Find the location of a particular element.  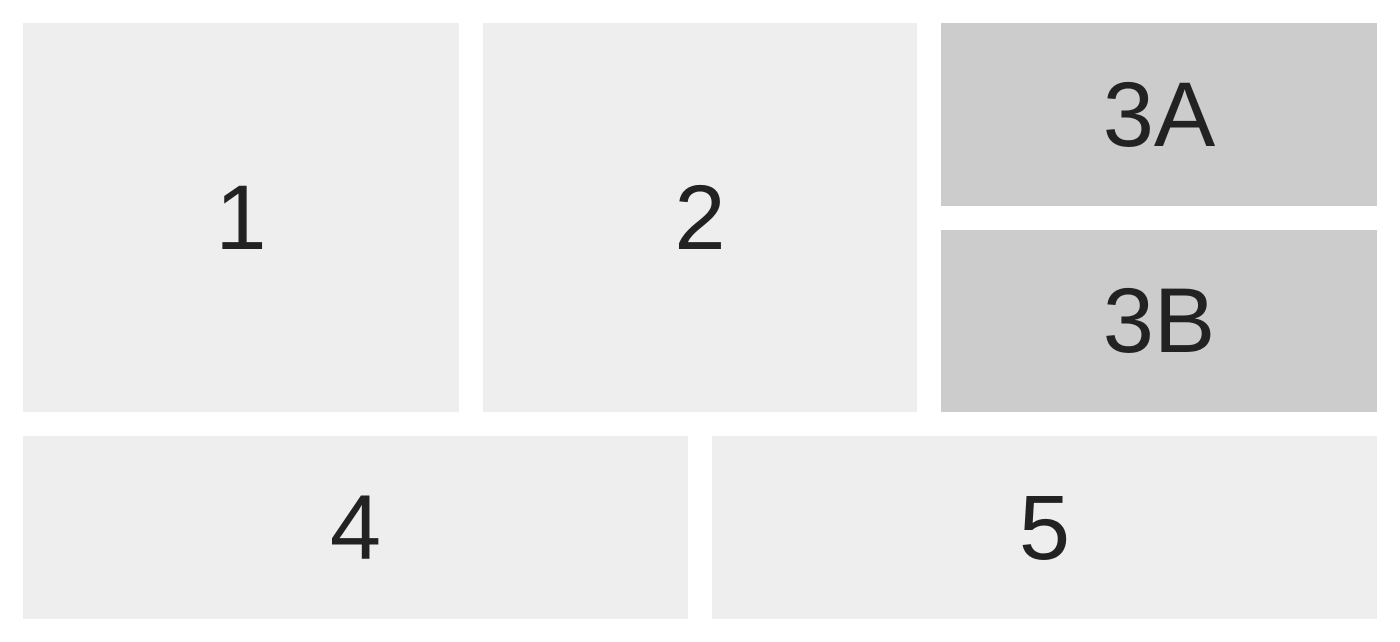

tile-2-label: 2 is located at coordinates (700, 217).